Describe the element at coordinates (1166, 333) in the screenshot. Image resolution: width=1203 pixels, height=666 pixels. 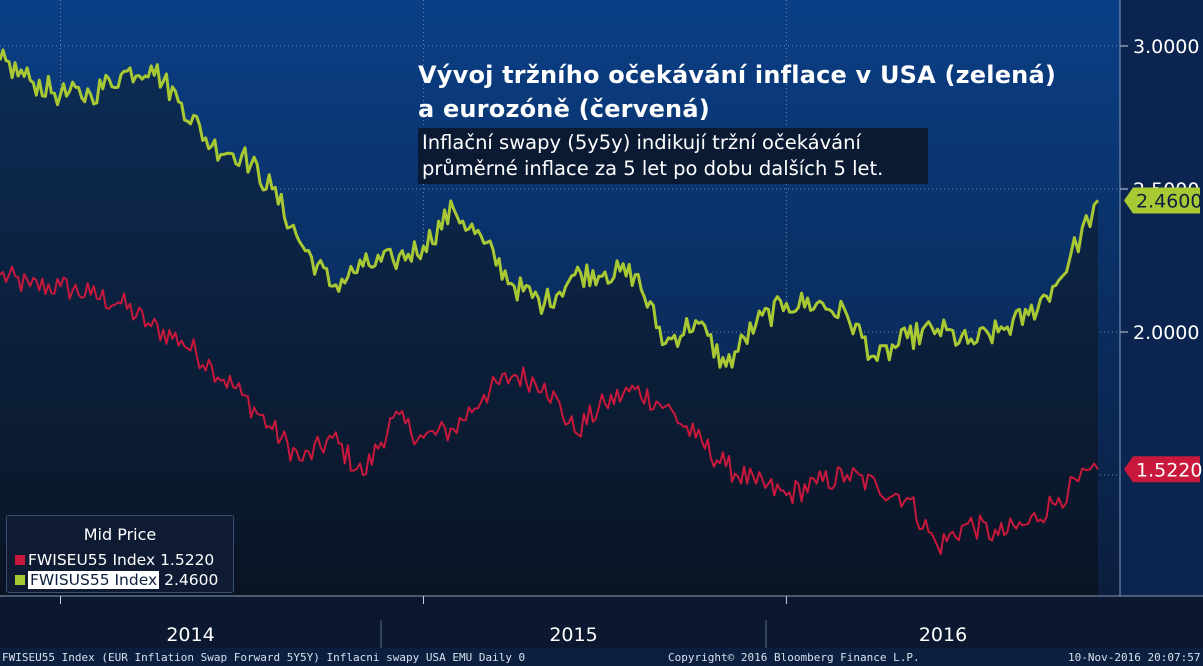
I see `y-tick-label: 2.0000` at that location.